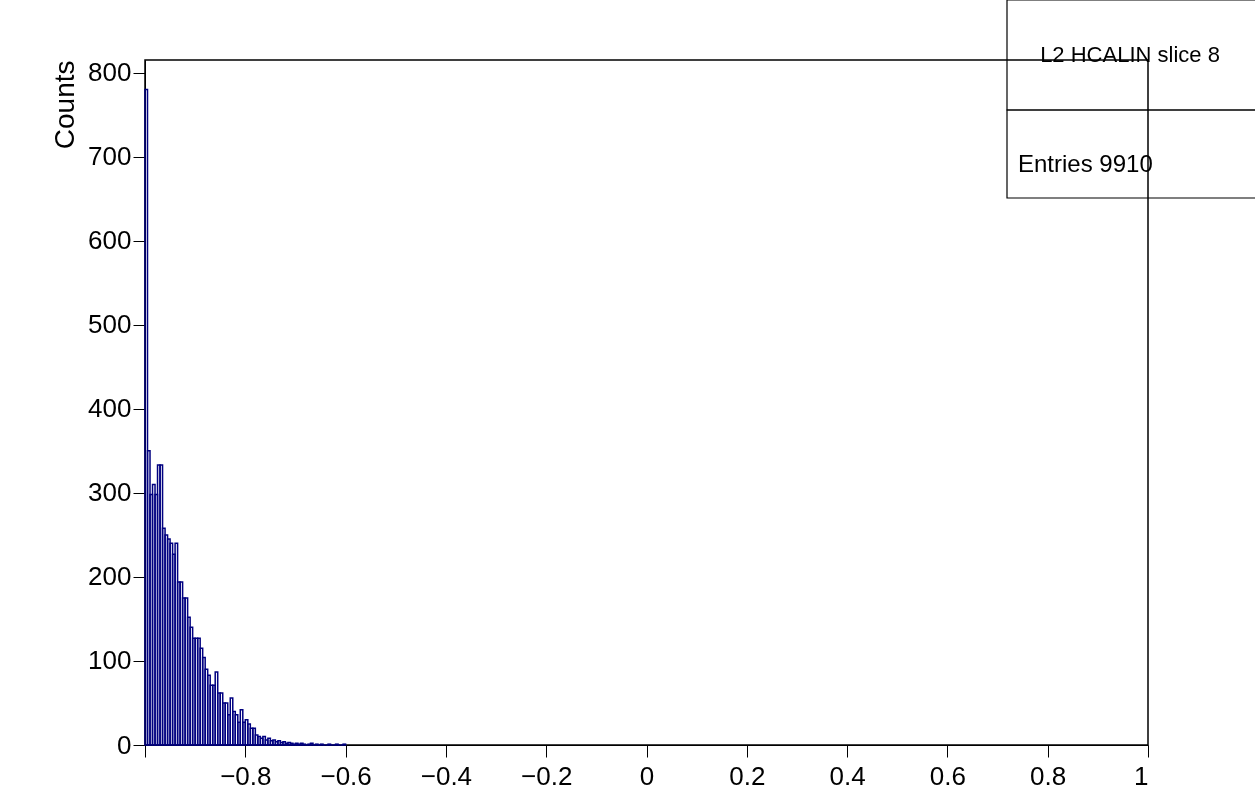 This screenshot has width=1255, height=790. I want to click on x-tick-label: −0.6, so click(346, 775).